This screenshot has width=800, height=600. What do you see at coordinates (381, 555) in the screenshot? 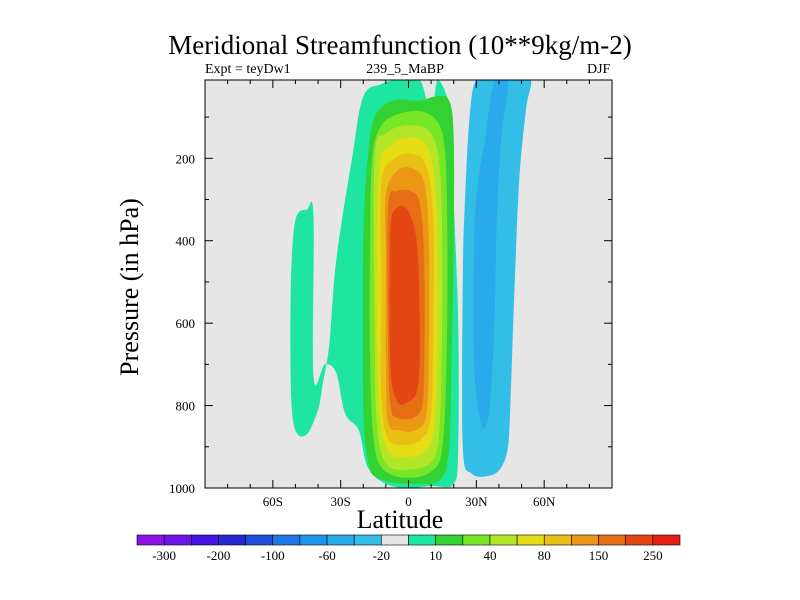
I see `colorbar-label: -20` at bounding box center [381, 555].